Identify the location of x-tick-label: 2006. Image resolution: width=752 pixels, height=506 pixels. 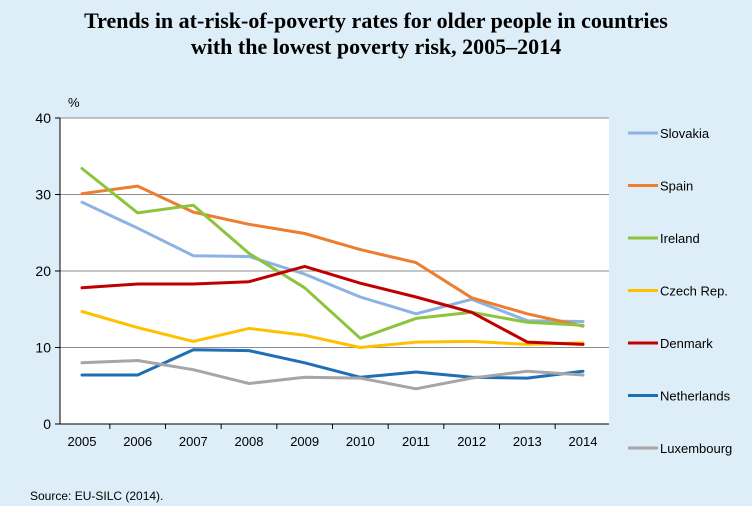
(137, 441).